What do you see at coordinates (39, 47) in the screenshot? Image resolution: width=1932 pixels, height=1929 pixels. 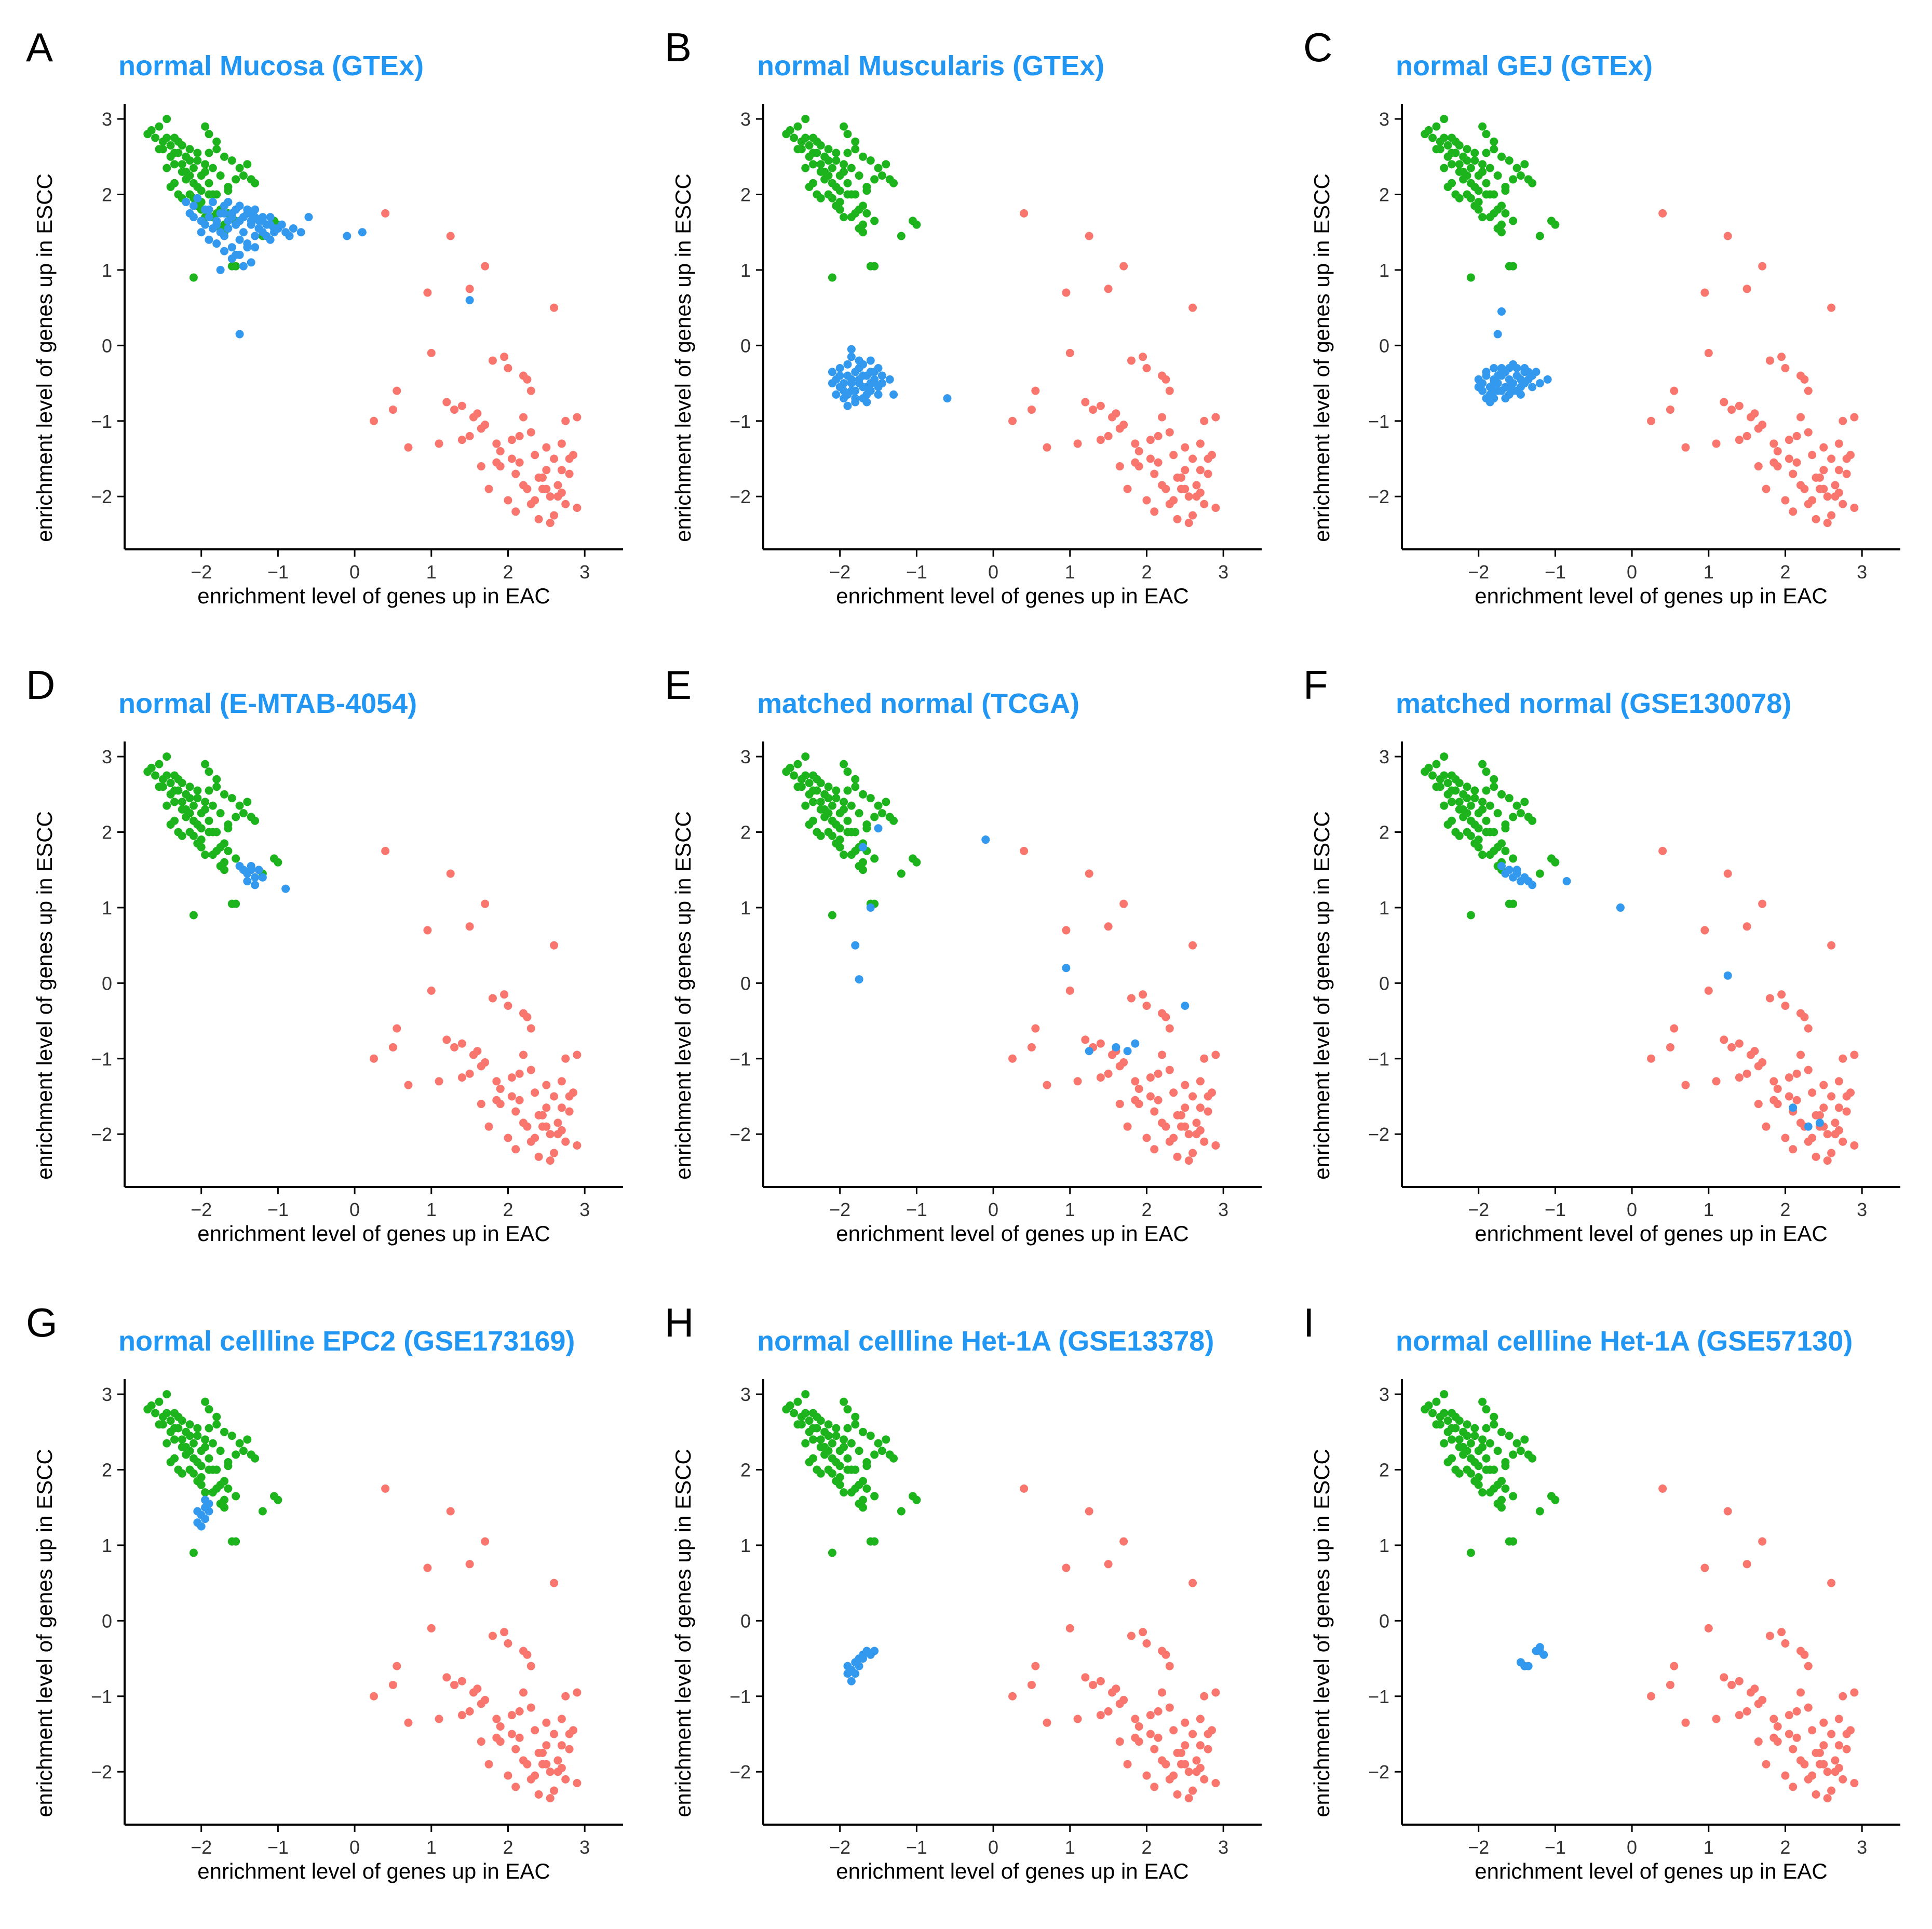 I see `panel-letter: A` at bounding box center [39, 47].